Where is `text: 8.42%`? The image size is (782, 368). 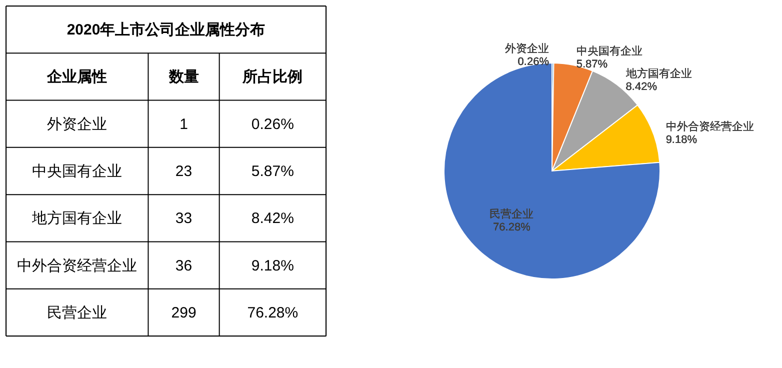
text: 8.42% is located at coordinates (272, 219).